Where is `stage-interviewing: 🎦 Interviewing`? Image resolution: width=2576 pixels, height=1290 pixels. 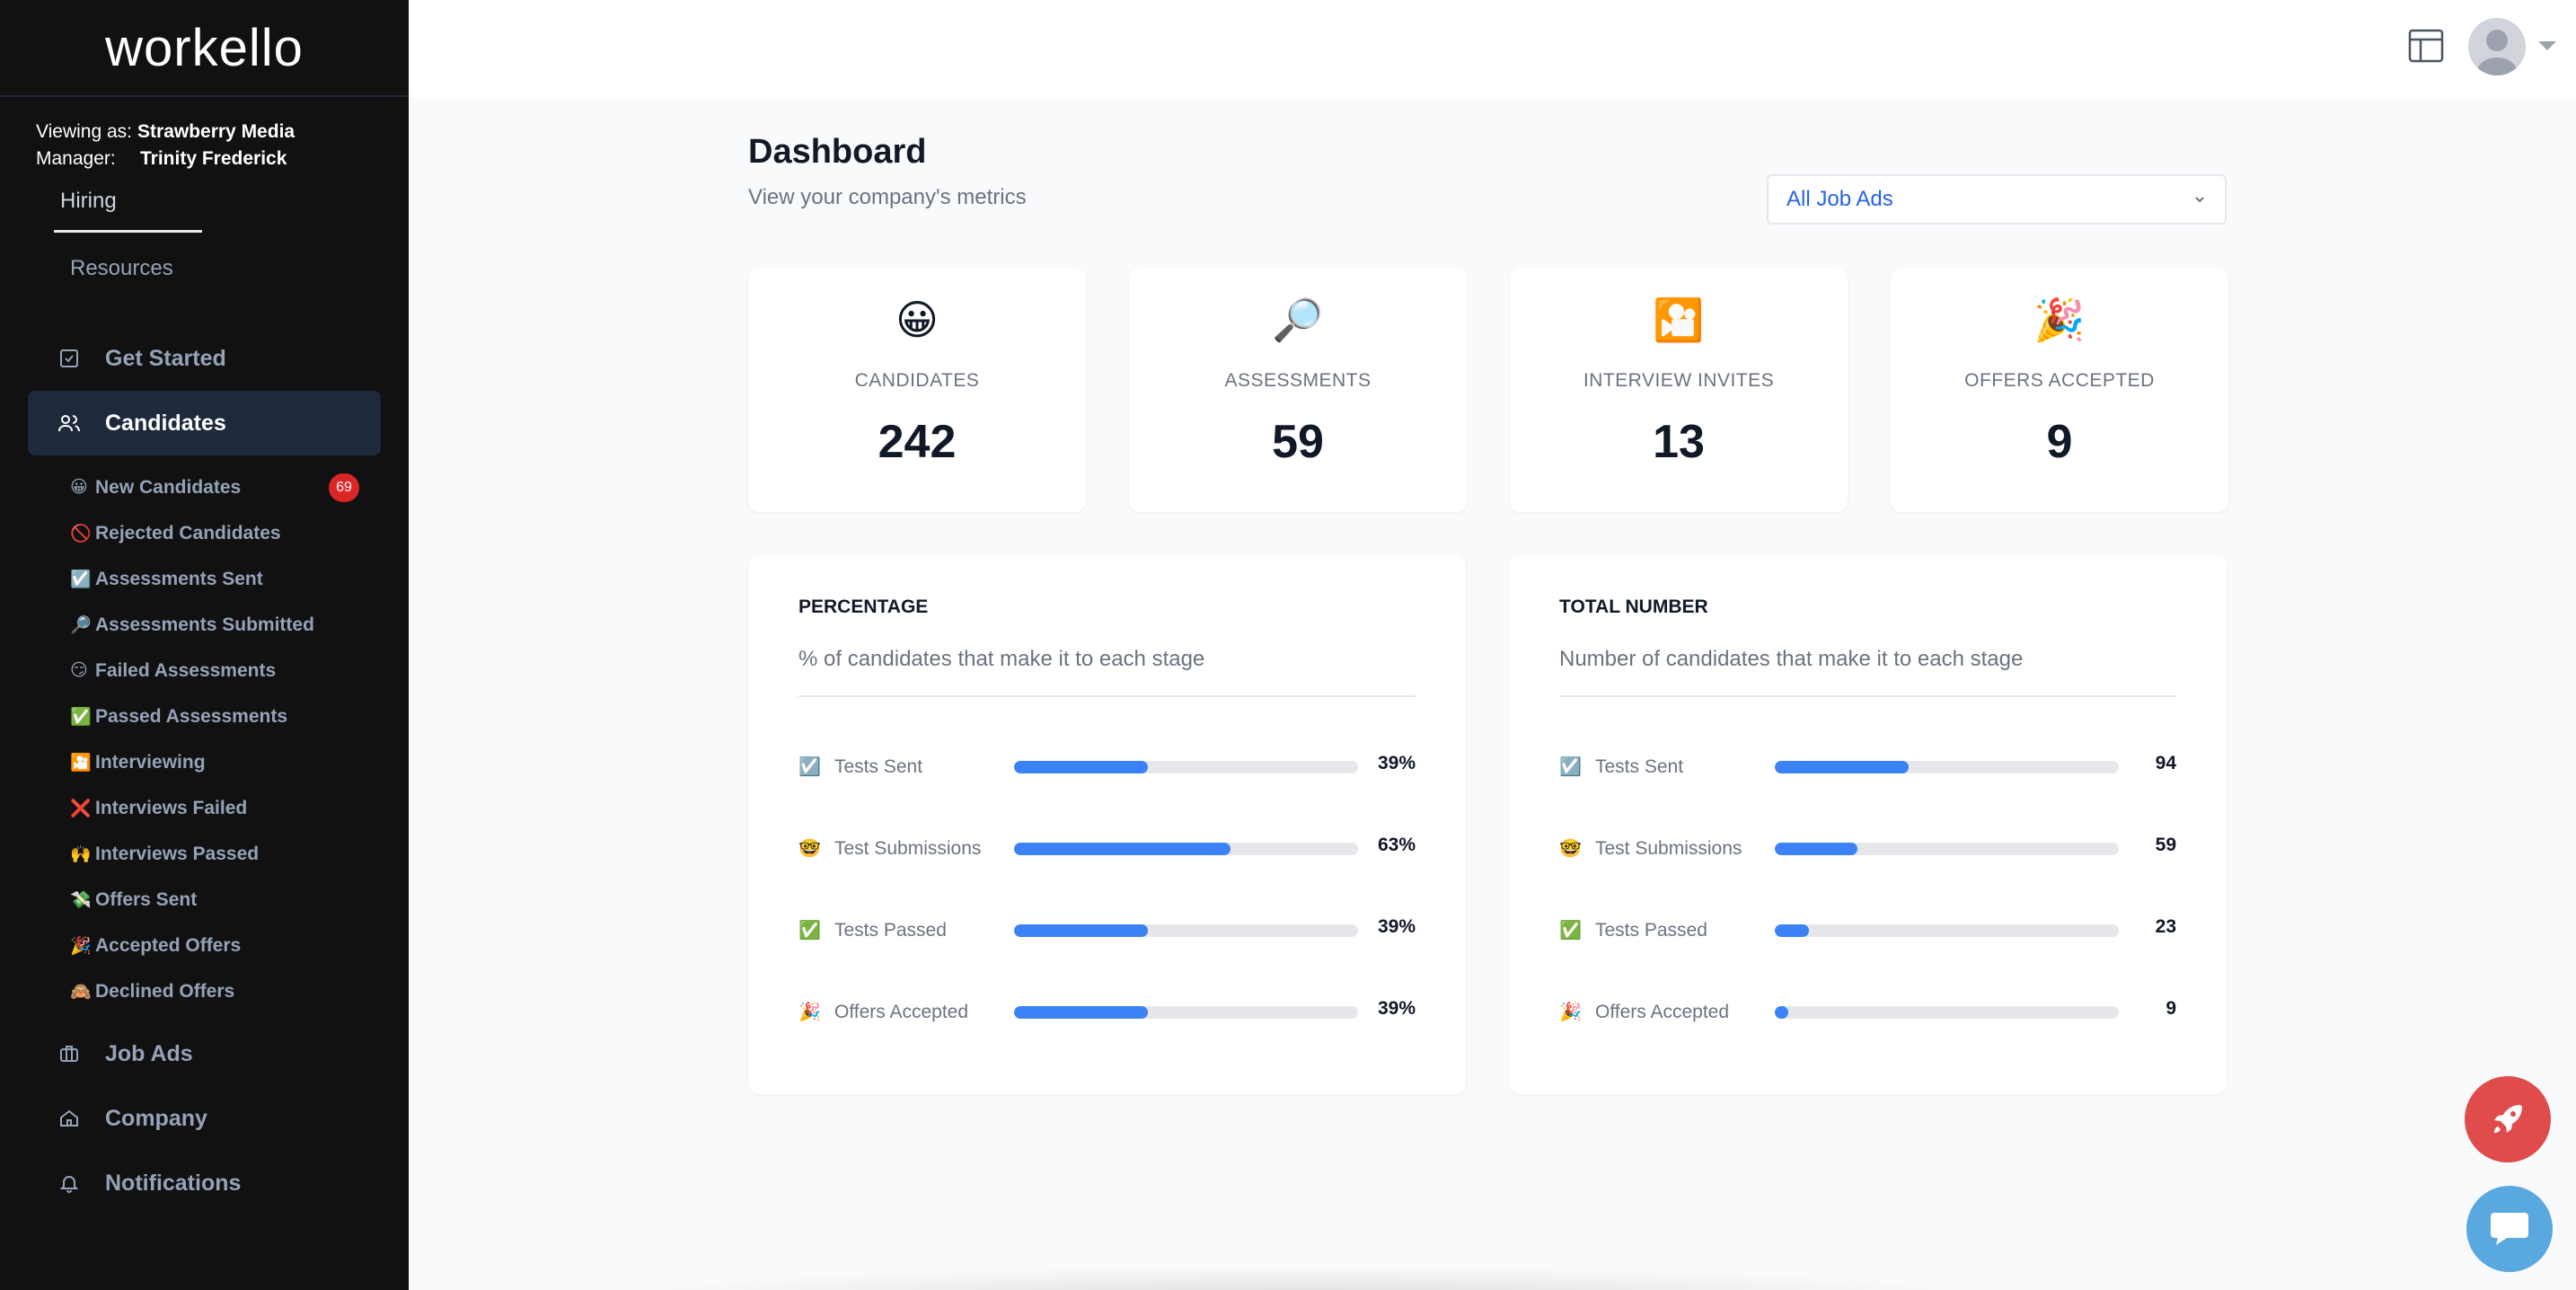
stage-interviewing: 🎦 Interviewing is located at coordinates (204, 762).